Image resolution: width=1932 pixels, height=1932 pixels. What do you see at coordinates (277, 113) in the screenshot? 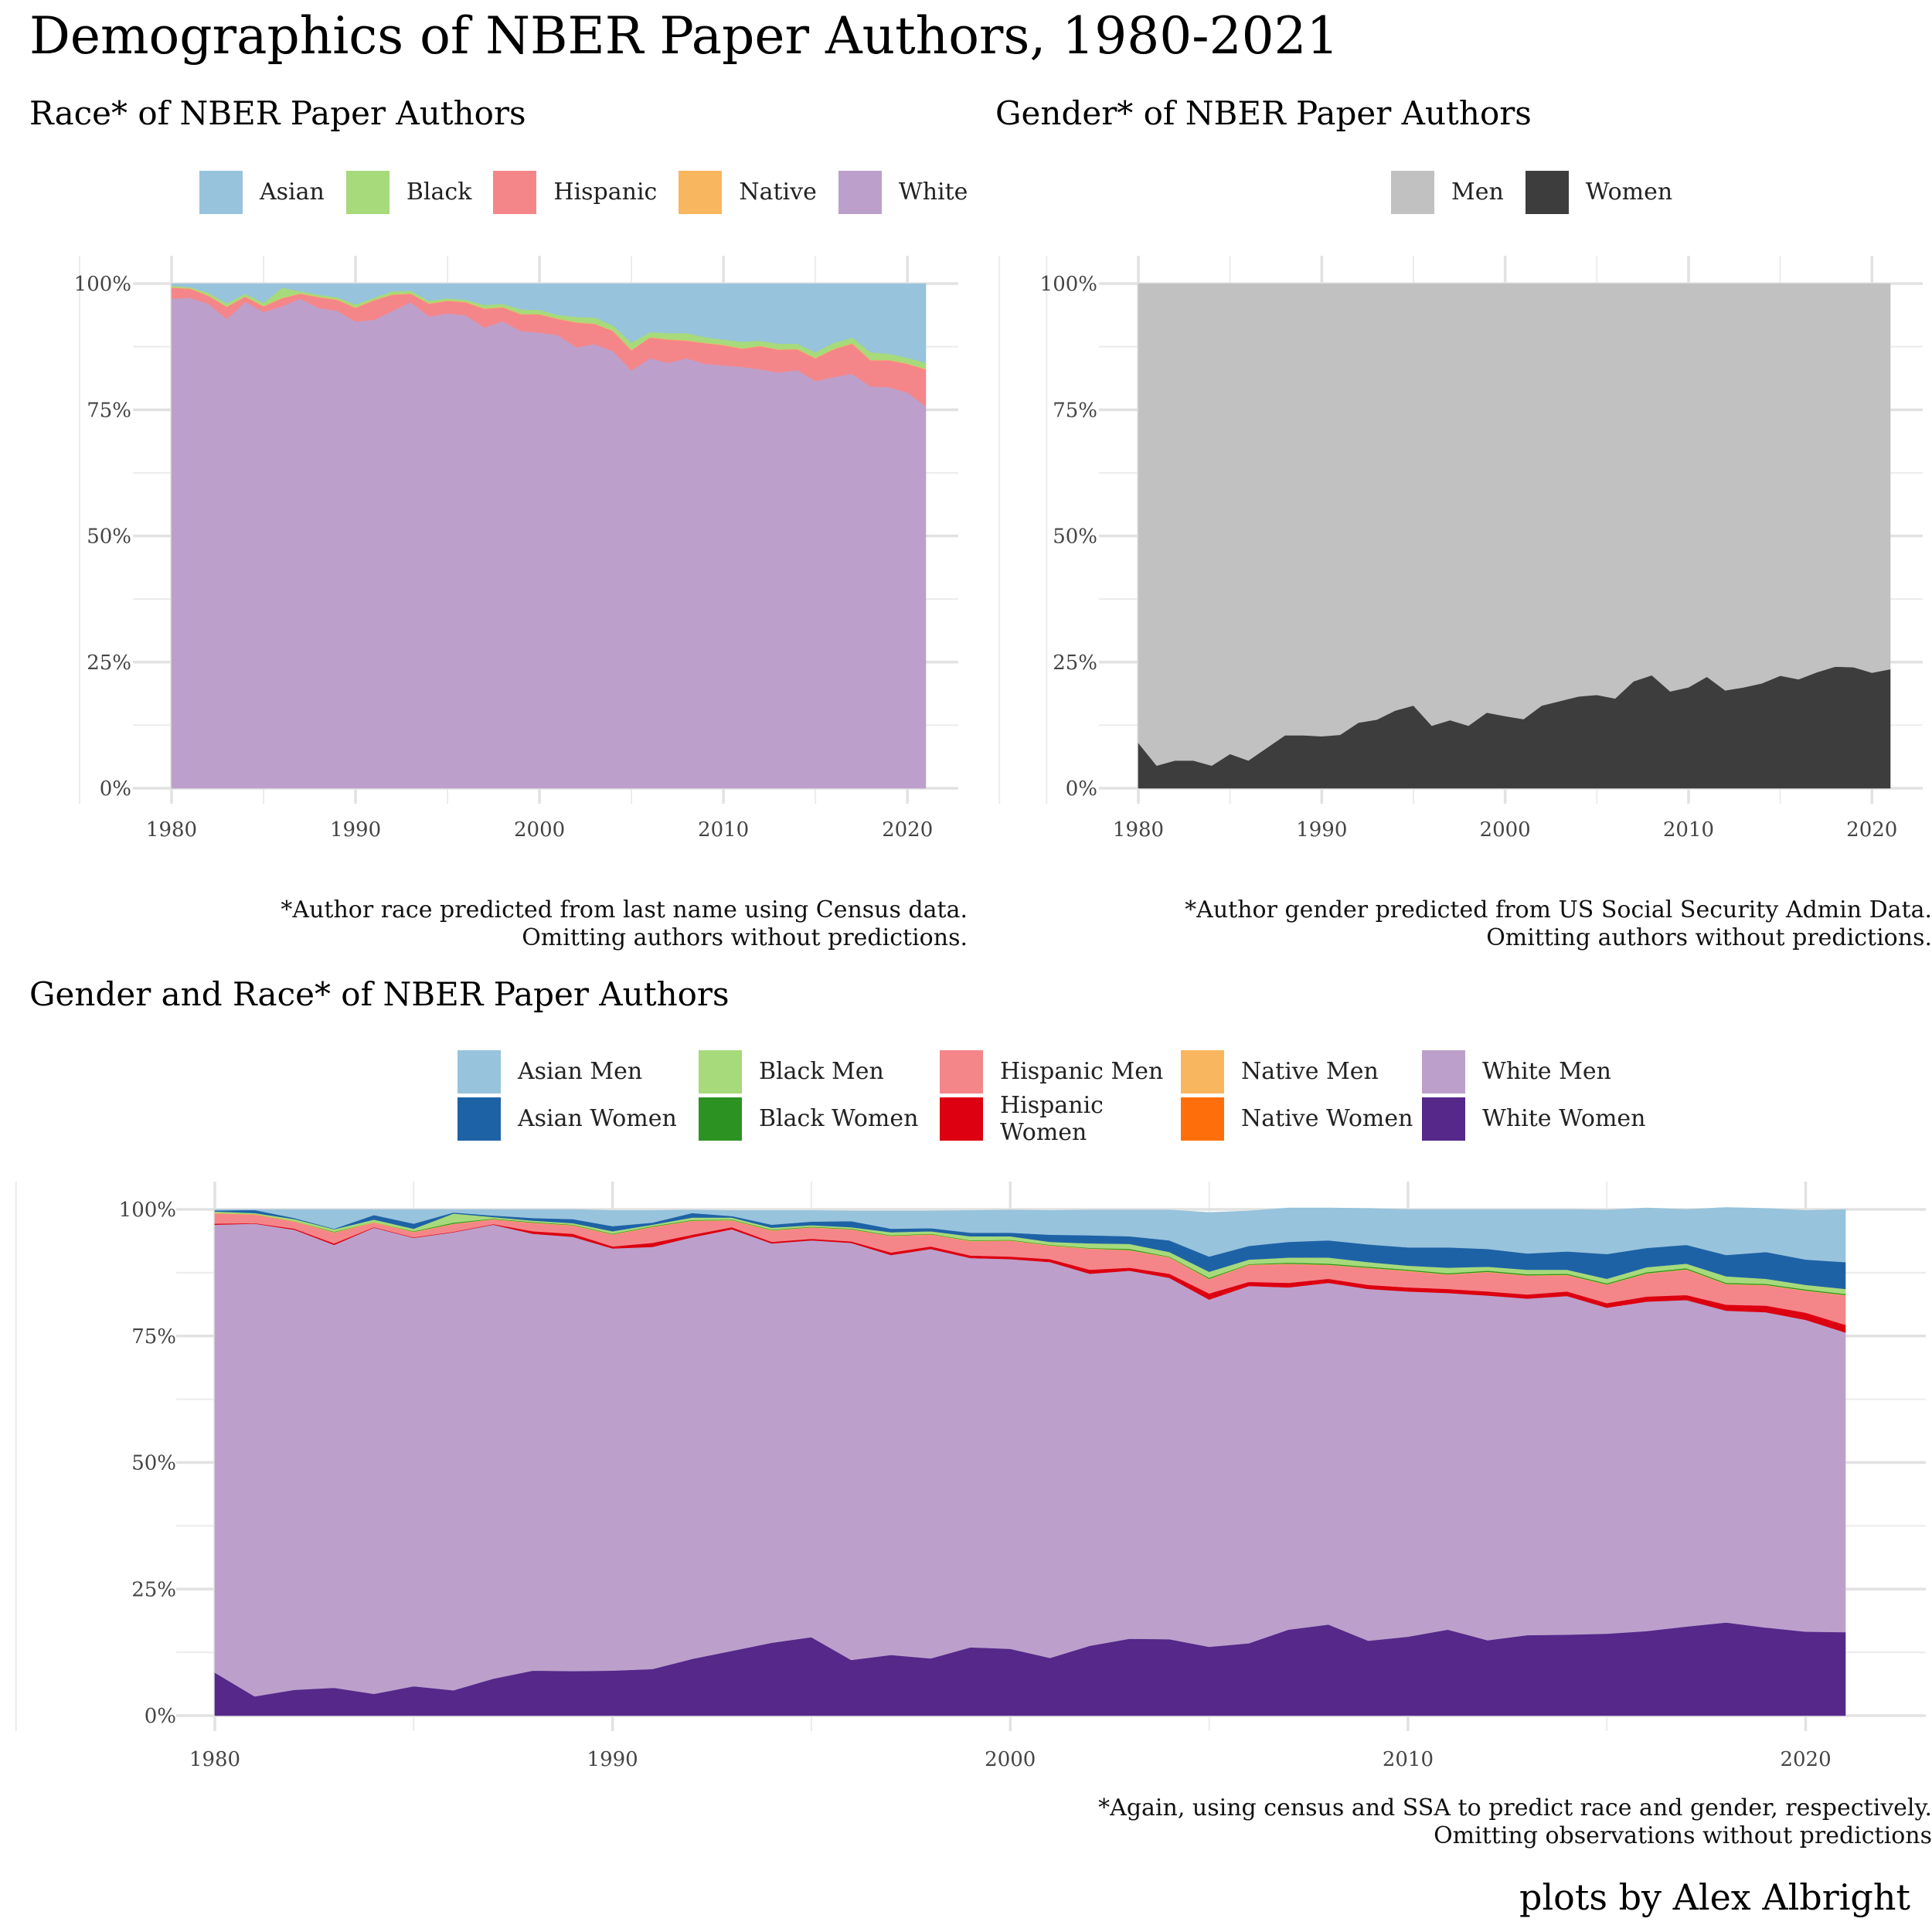
I see `race-panel-title: Race* of NBER Paper Authors` at bounding box center [277, 113].